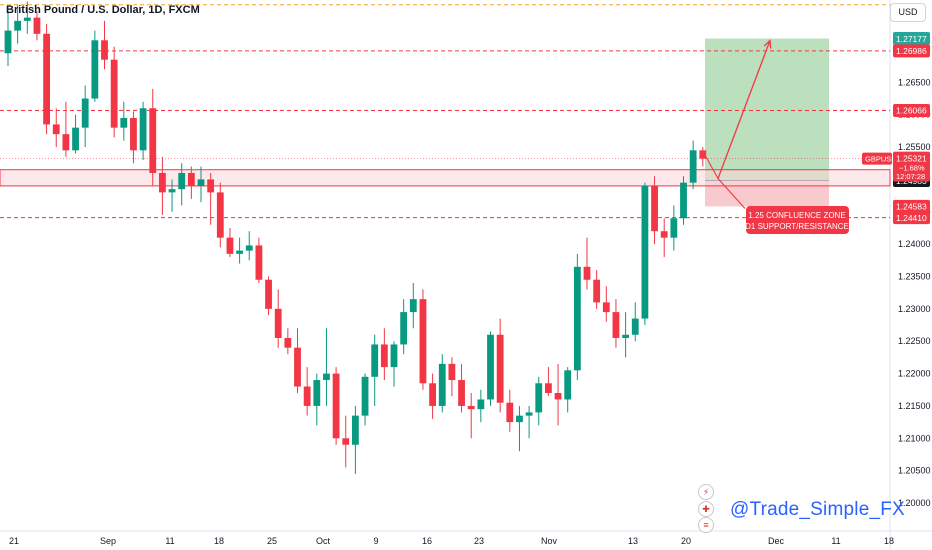 This screenshot has width=932, height=550. I want to click on annotation-line-2: D1 SUPPORT/RESISTANCE, so click(797, 226).